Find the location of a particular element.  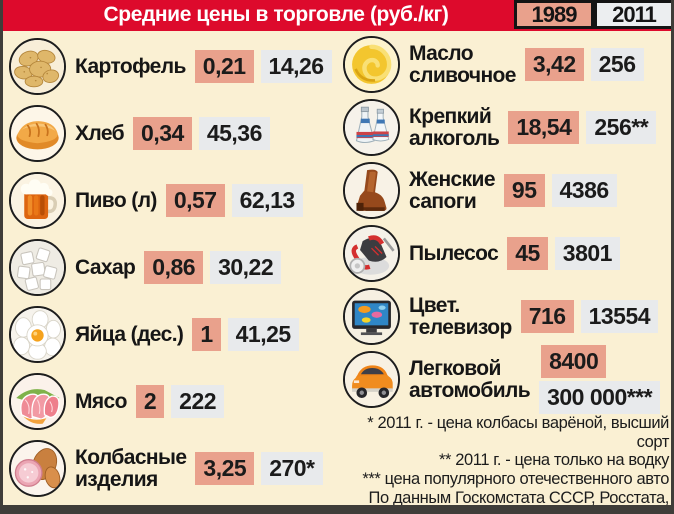

price-2011: 30,22 is located at coordinates (246, 267).